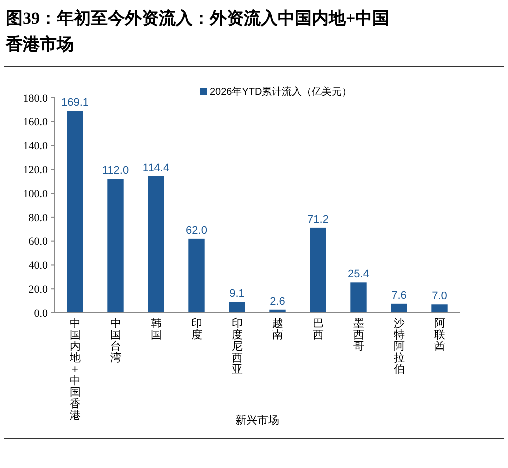  I want to click on y-tick-label: 180.0, so click(35, 98).